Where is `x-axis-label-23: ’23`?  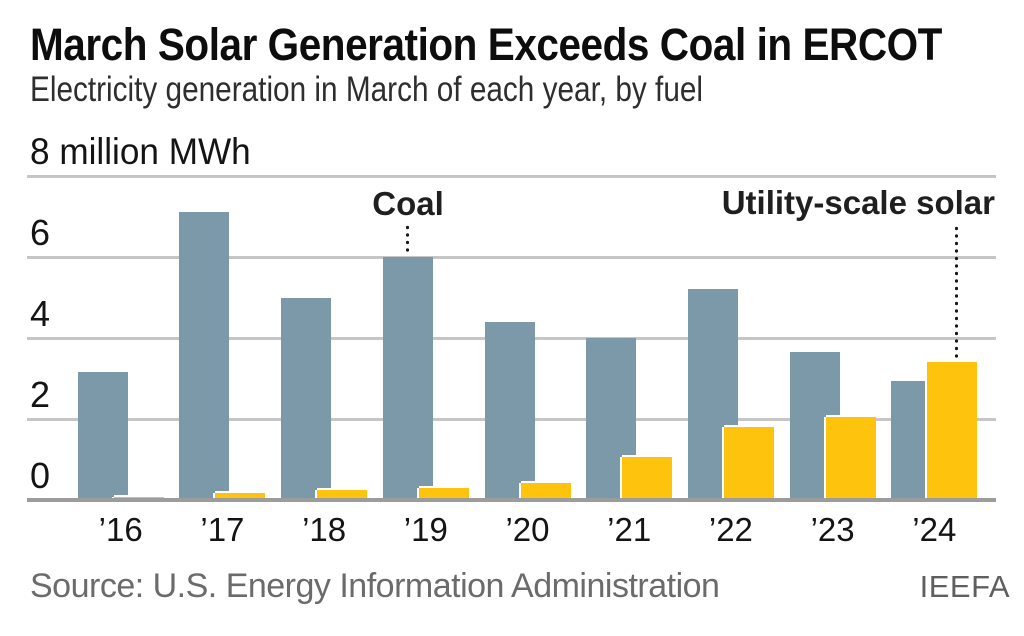
x-axis-label-23: ’23 is located at coordinates (832, 529).